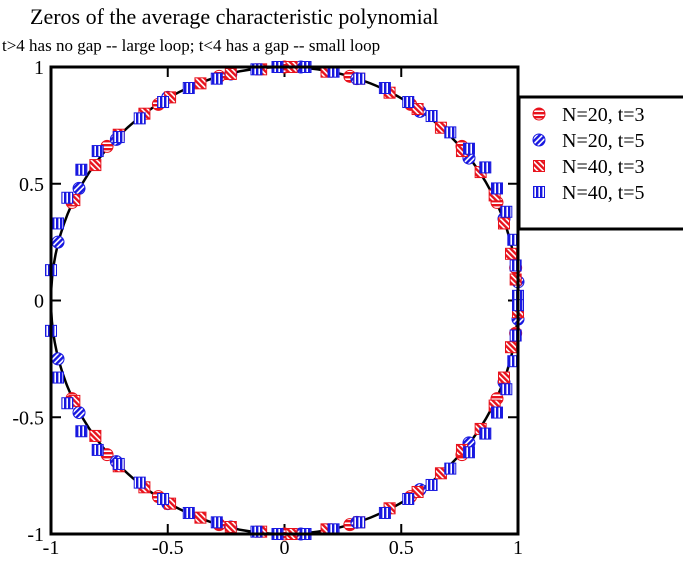 This screenshot has height=568, width=683. What do you see at coordinates (168, 548) in the screenshot?
I see `x-tick-label: -0.5` at bounding box center [168, 548].